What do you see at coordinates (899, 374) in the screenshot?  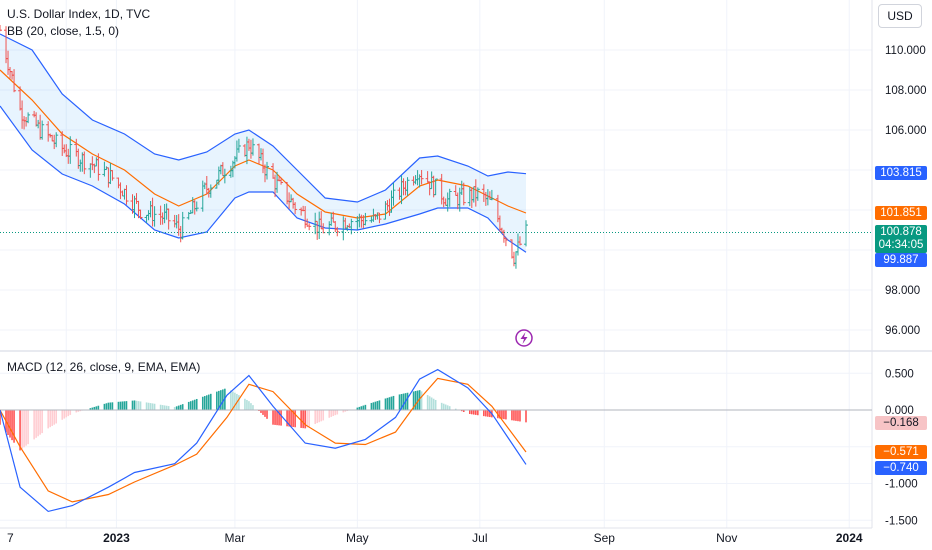 I see `macd-tick-label: 0.500` at bounding box center [899, 374].